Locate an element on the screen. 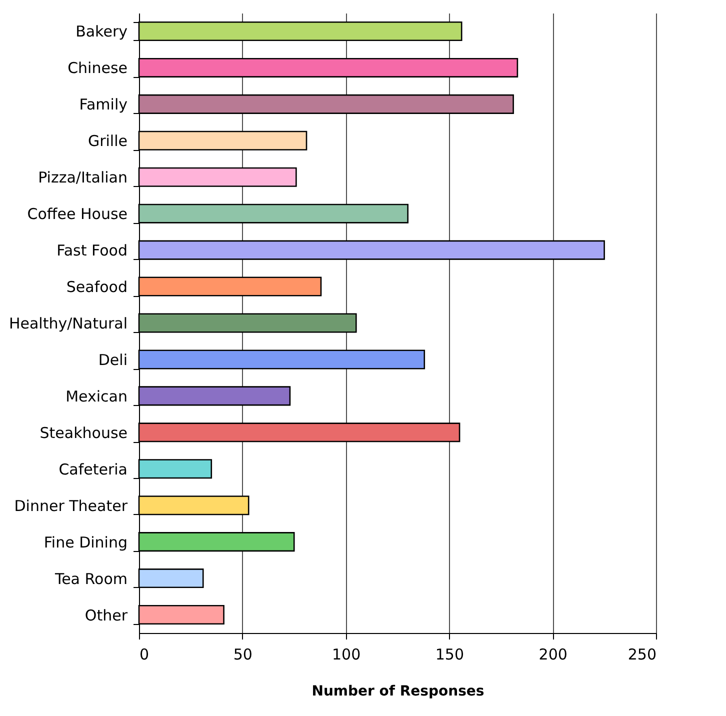  y-tick-label: Steakhouse is located at coordinates (84, 433).